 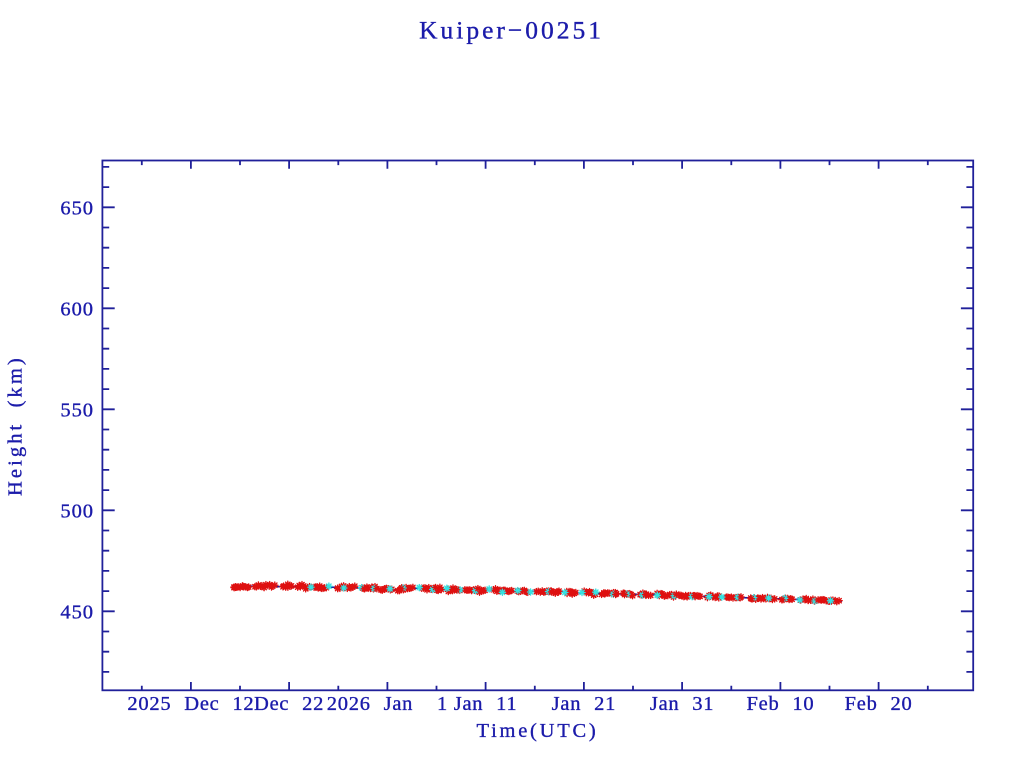 I want to click on svg-text: Feb 20, so click(x=879, y=704).